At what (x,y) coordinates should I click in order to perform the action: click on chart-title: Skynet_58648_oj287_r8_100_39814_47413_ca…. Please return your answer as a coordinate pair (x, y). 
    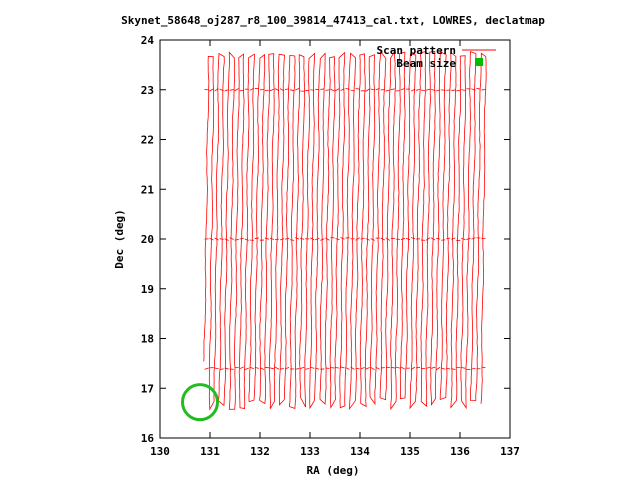
    Looking at the image, I should click on (333, 20).